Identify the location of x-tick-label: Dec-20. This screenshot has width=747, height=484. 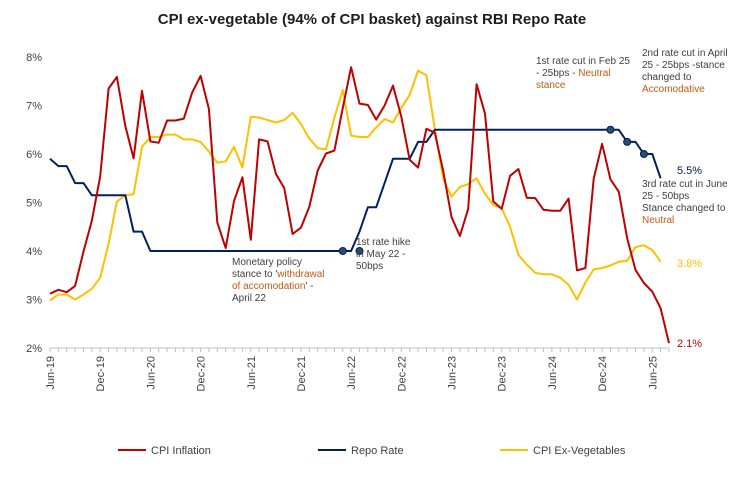
(202, 373).